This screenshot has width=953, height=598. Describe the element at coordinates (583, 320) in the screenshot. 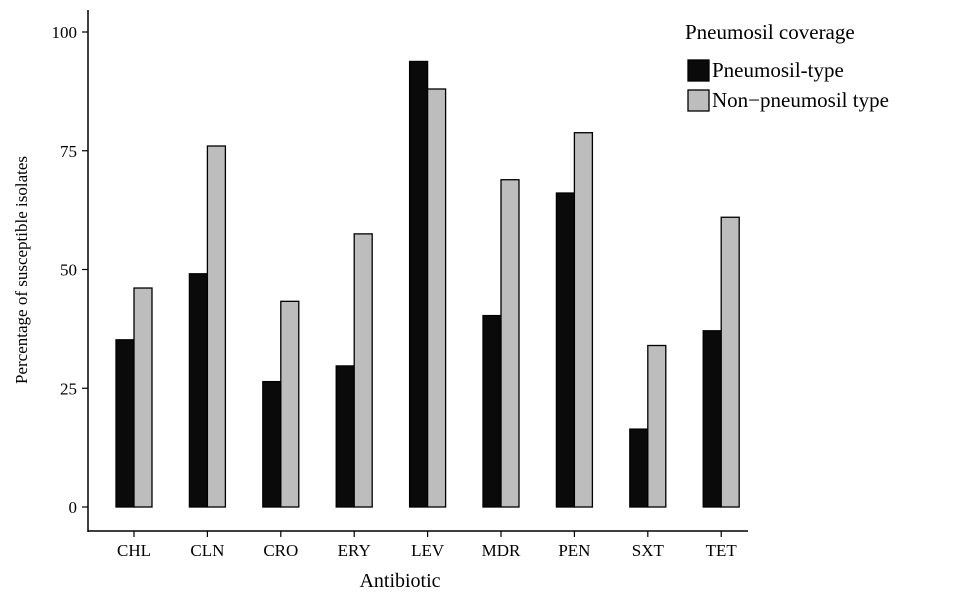

I see `bar-pen-non-pneumosil` at that location.